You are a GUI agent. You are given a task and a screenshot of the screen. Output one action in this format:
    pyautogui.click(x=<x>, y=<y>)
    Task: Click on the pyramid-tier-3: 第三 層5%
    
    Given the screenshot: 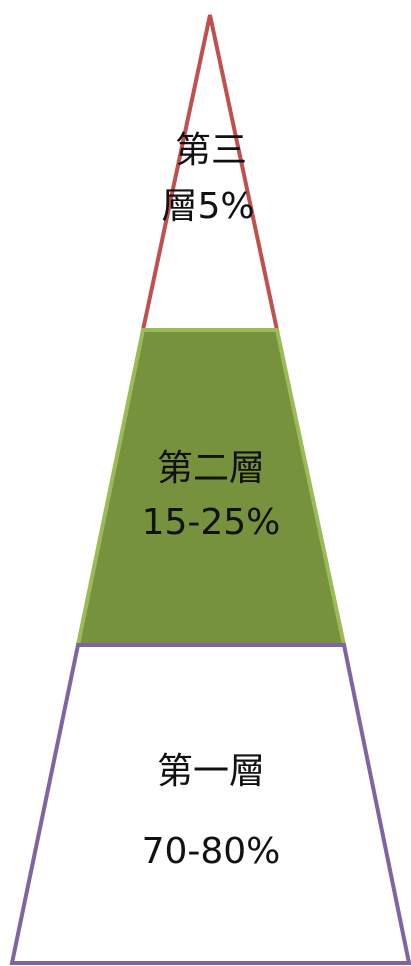 What is the action you would take?
    pyautogui.click(x=210, y=173)
    